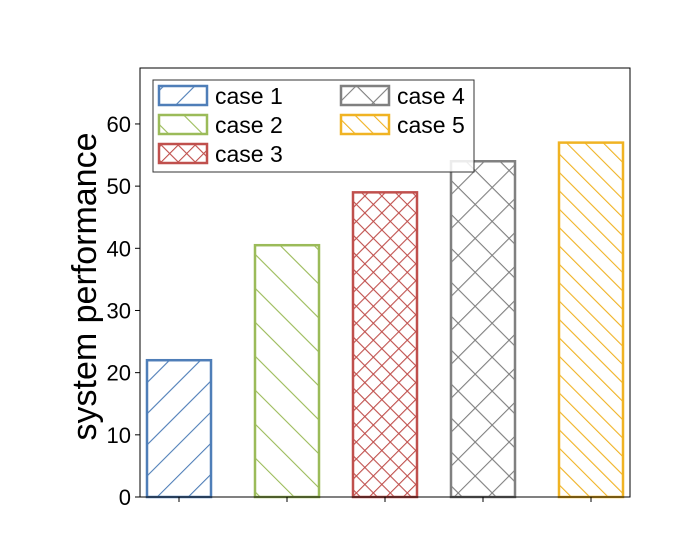 This screenshot has height=560, width=700. What do you see at coordinates (249, 154) in the screenshot?
I see `legend-label: case 3` at bounding box center [249, 154].